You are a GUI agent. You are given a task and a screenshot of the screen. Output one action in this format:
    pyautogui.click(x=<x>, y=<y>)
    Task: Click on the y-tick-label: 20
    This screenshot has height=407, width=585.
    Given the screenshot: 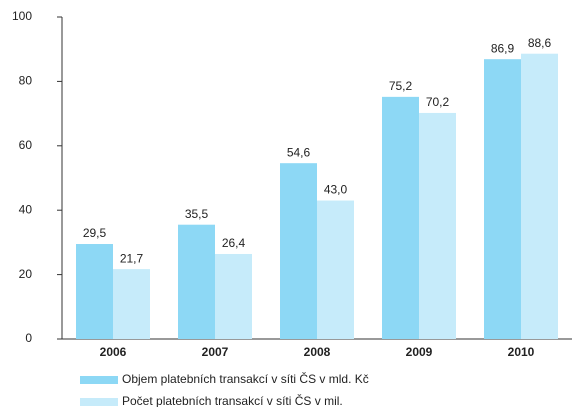 What is the action you would take?
    pyautogui.click(x=26, y=274)
    